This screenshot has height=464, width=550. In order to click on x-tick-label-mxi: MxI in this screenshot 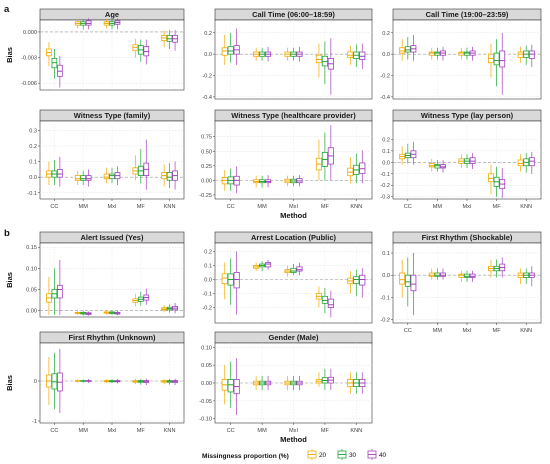, I will do `click(111, 207)`.